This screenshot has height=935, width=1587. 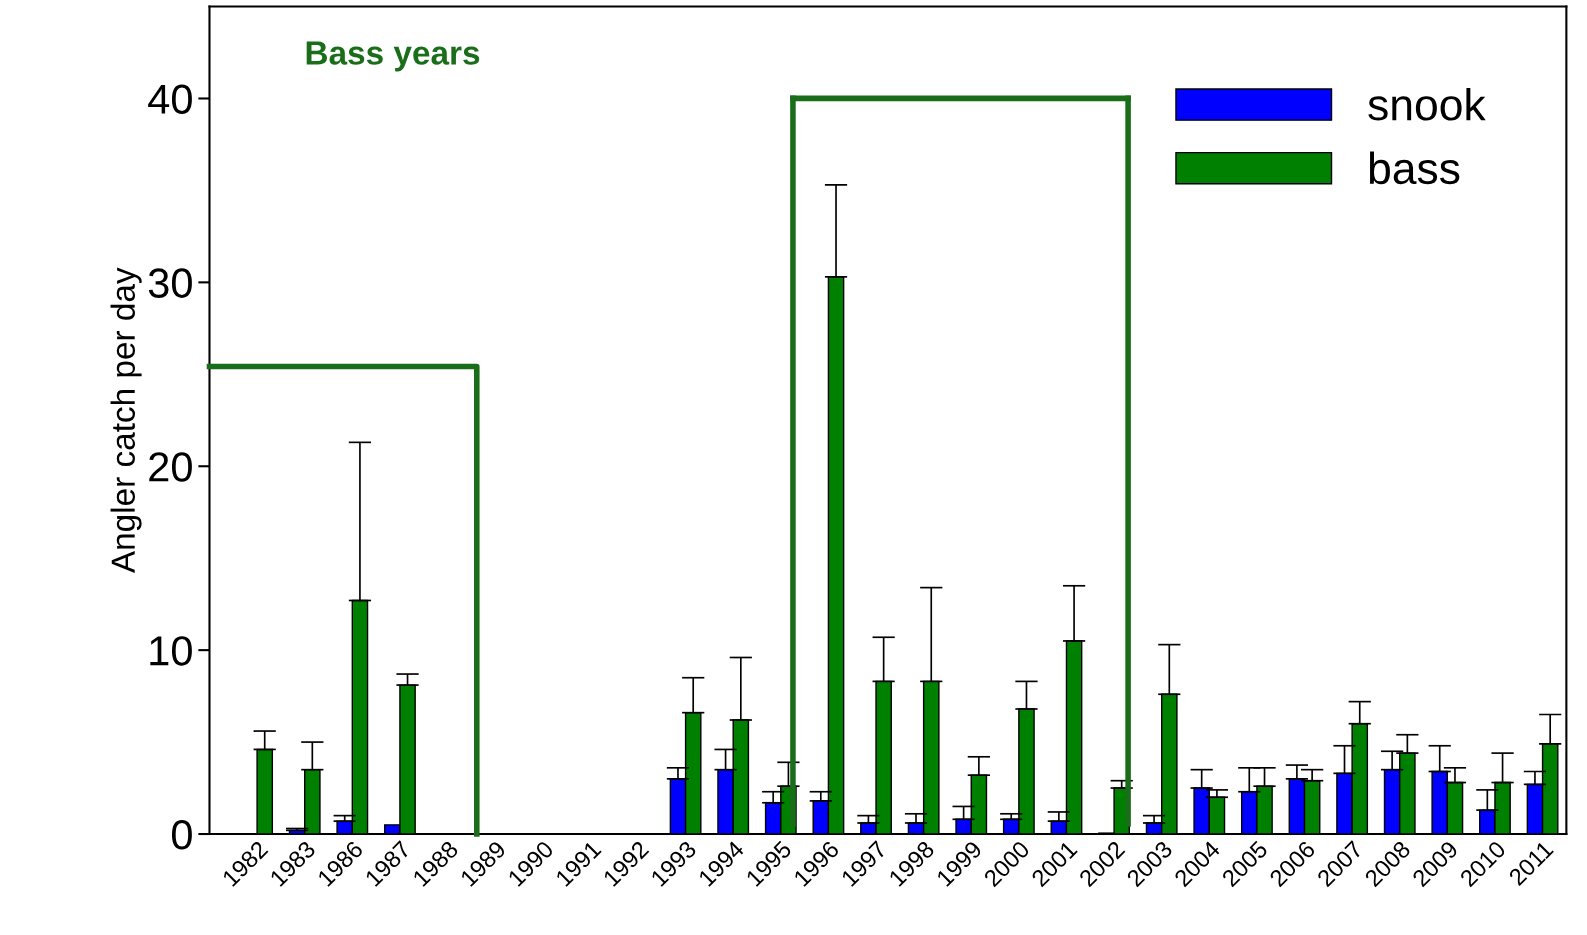 I want to click on legend-label: snook, so click(x=1427, y=104).